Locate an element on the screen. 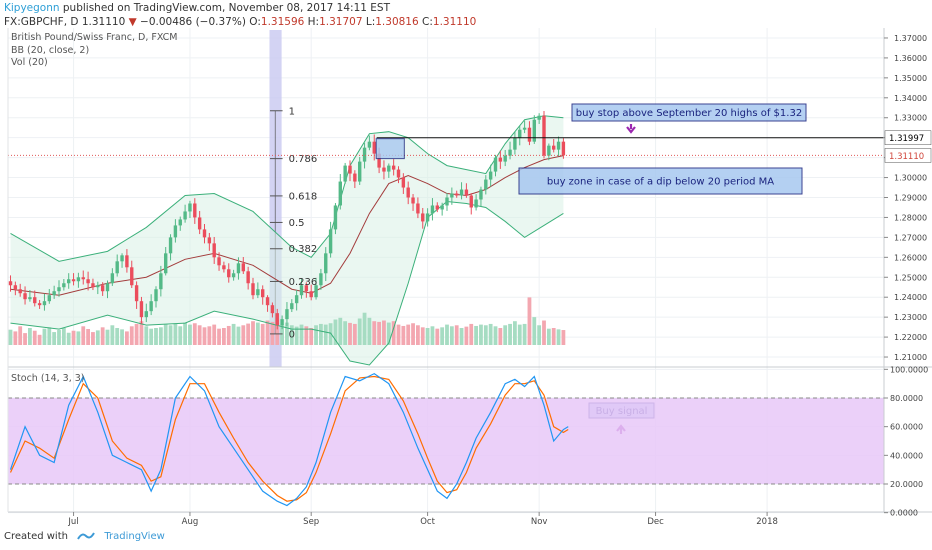 The height and width of the screenshot is (550, 932). high-value: 1.31707 is located at coordinates (341, 22).